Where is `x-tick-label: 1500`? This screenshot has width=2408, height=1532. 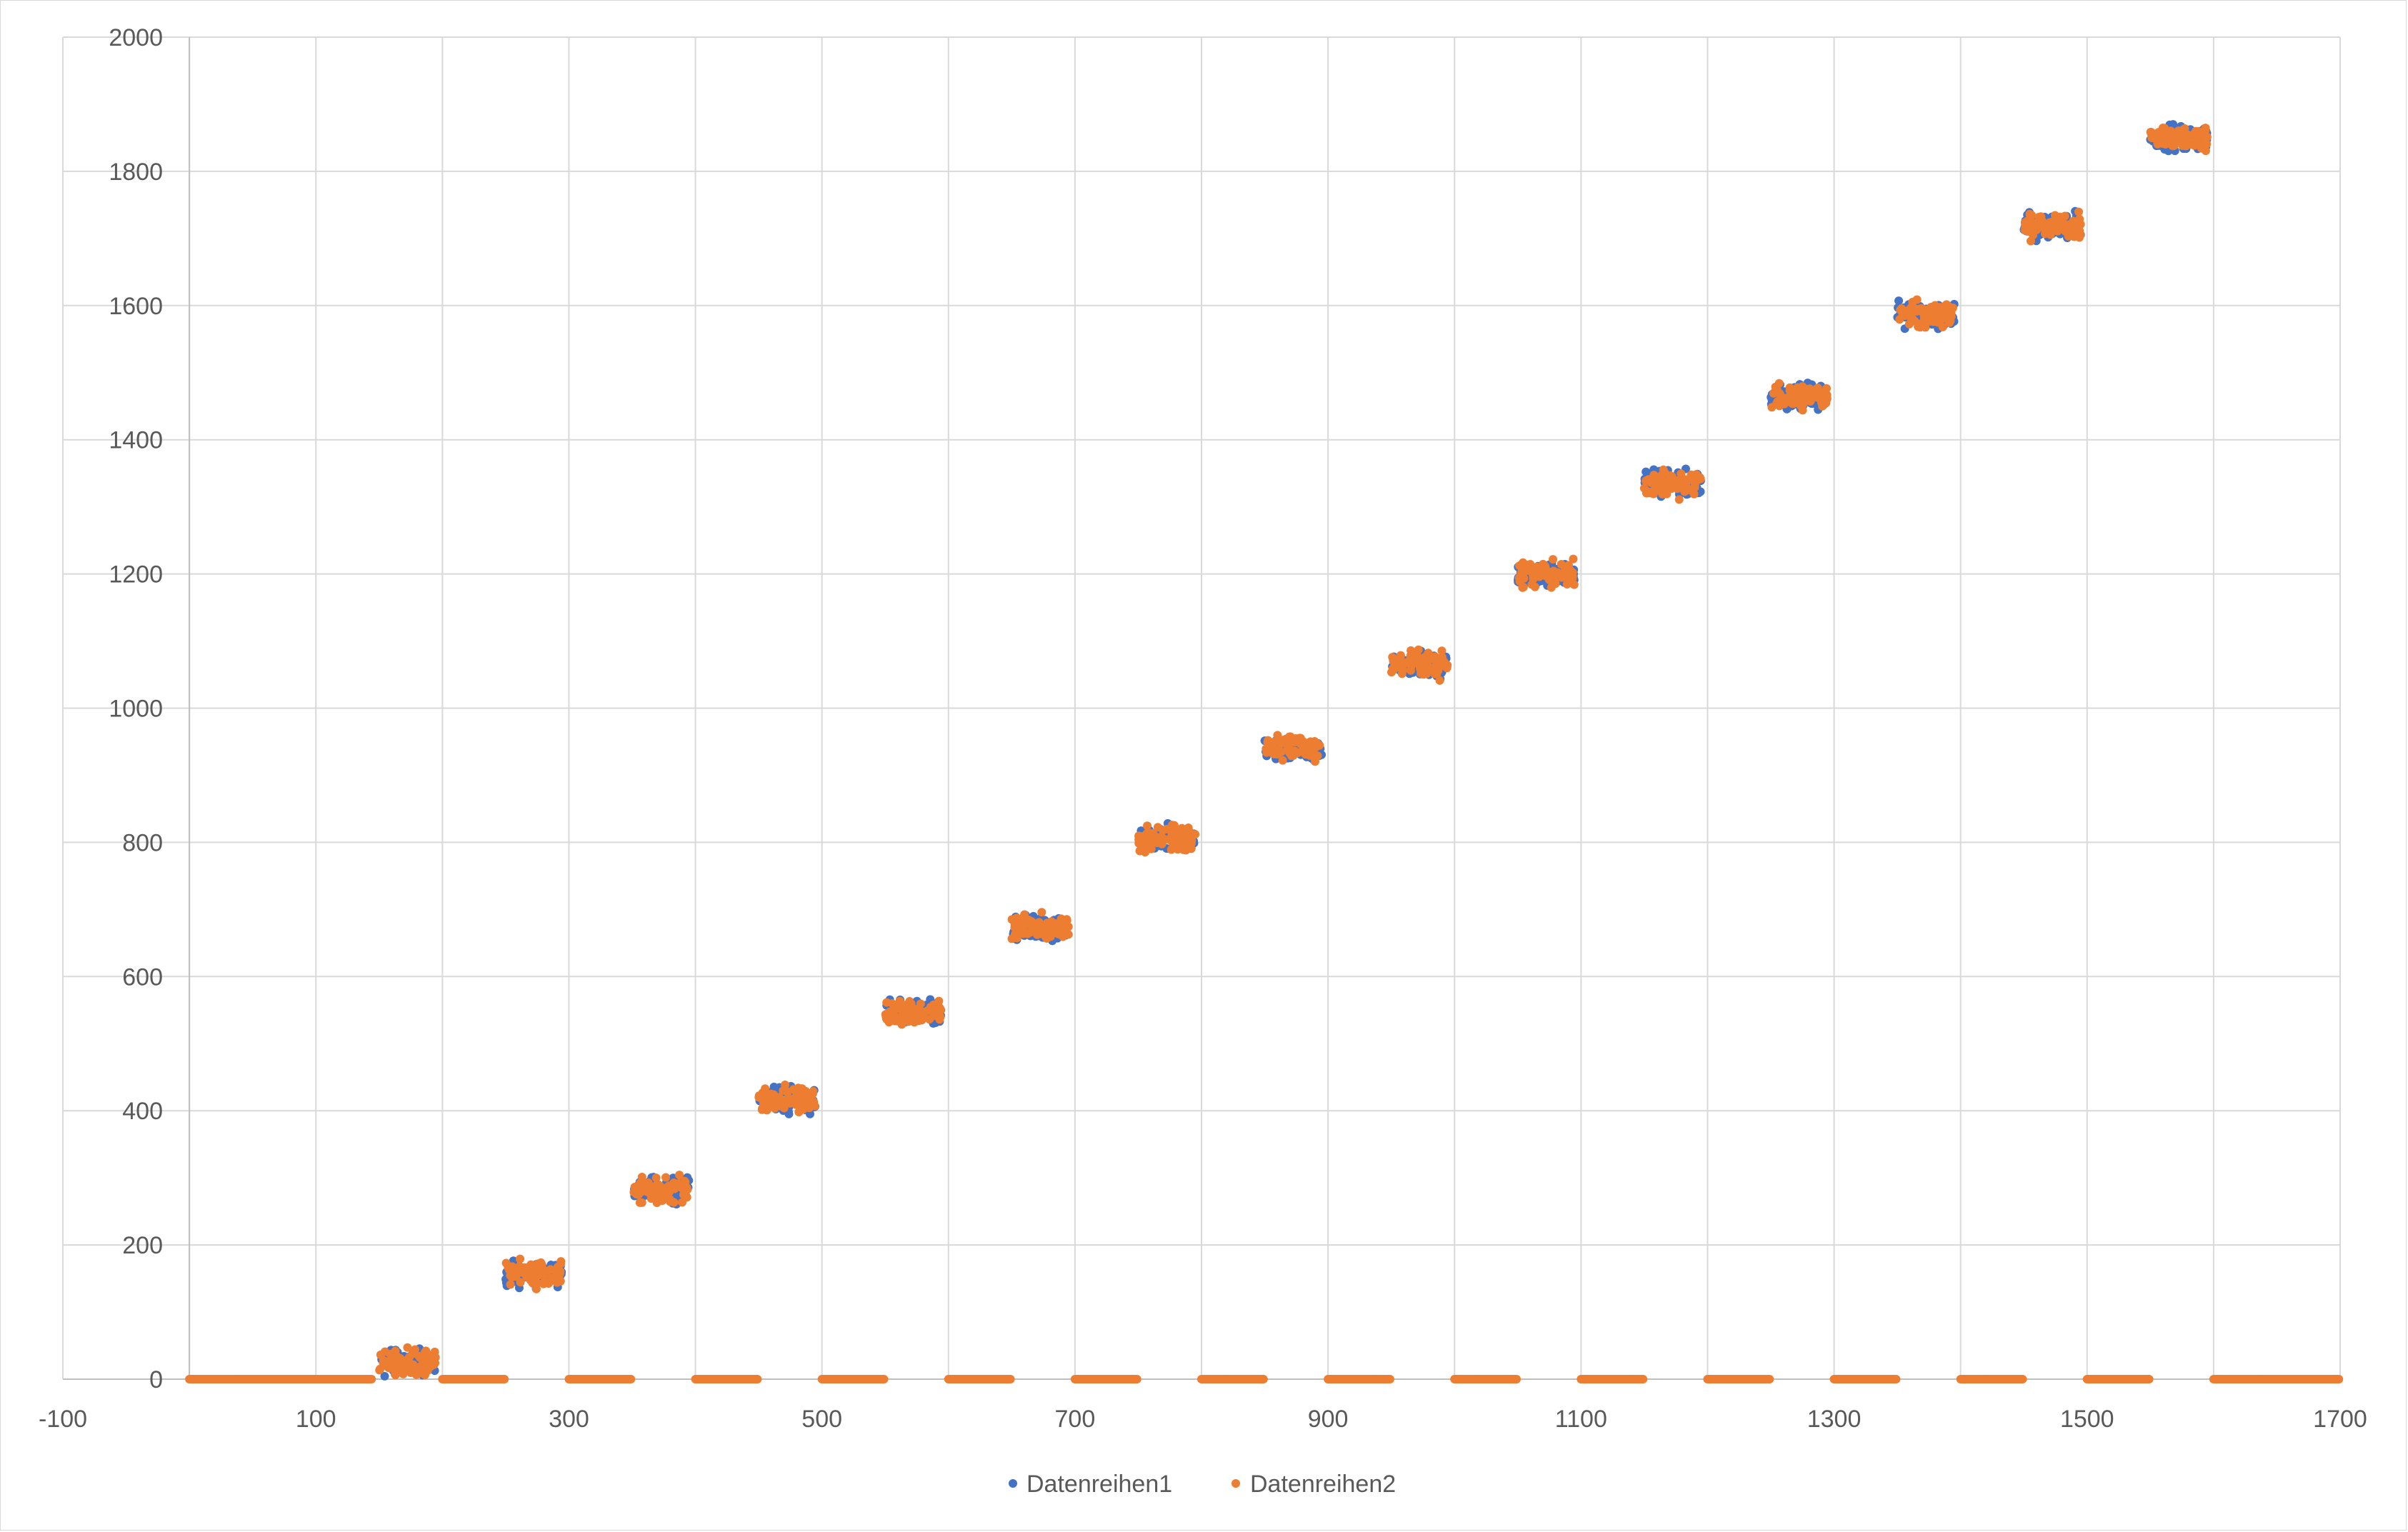
x-tick-label: 1500 is located at coordinates (2087, 1419).